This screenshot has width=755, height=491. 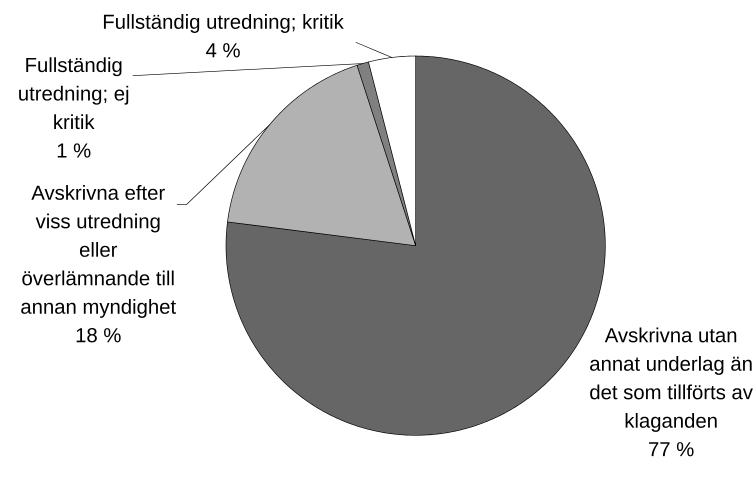 What do you see at coordinates (74, 150) in the screenshot?
I see `data-label: 1 %` at bounding box center [74, 150].